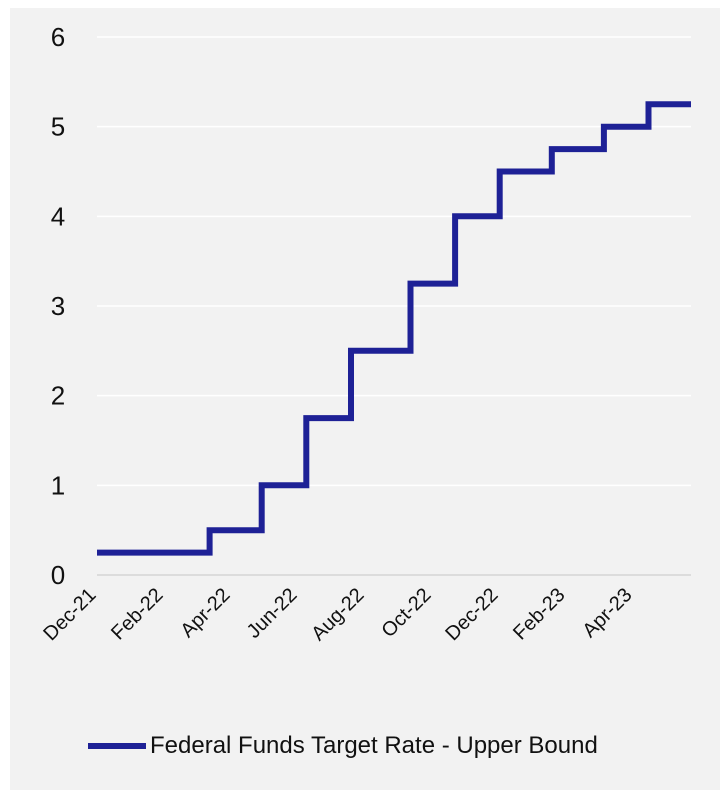 This screenshot has height=799, width=722. I want to click on y-tick-label: 1, so click(58, 485).